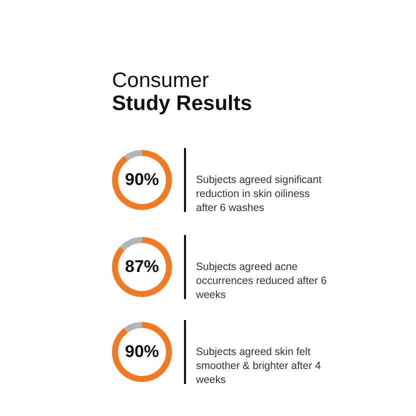 The height and width of the screenshot is (416, 416). I want to click on text: Subjects agreed acne occurrences reduced after 6 weeks, so click(261, 281).